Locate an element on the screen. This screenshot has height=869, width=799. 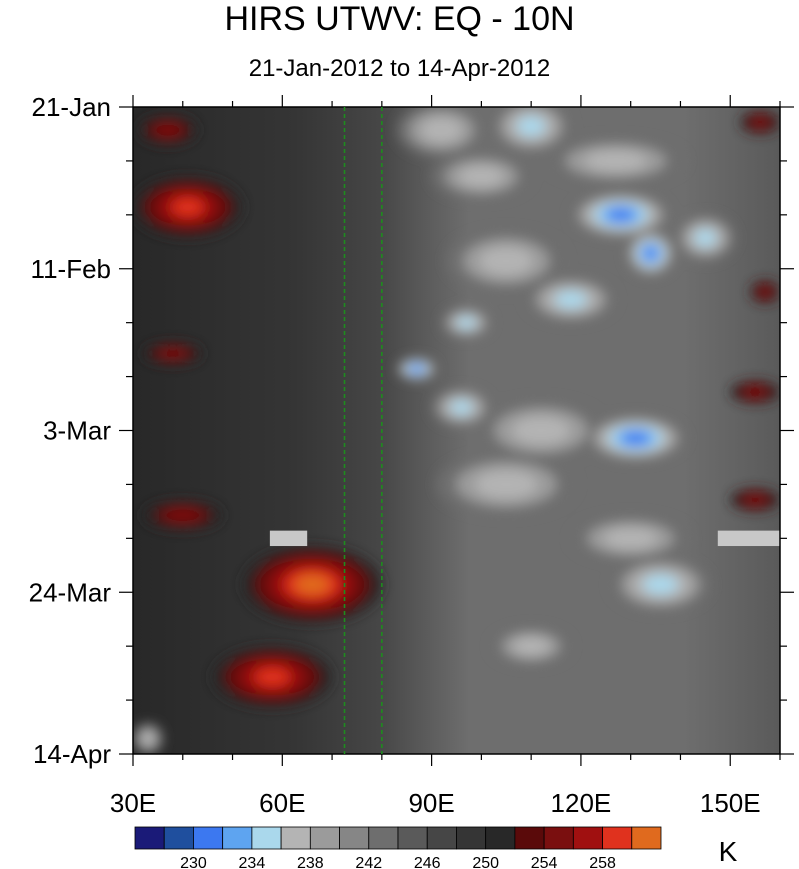
x-tick-label-150E: 150E is located at coordinates (730, 803).